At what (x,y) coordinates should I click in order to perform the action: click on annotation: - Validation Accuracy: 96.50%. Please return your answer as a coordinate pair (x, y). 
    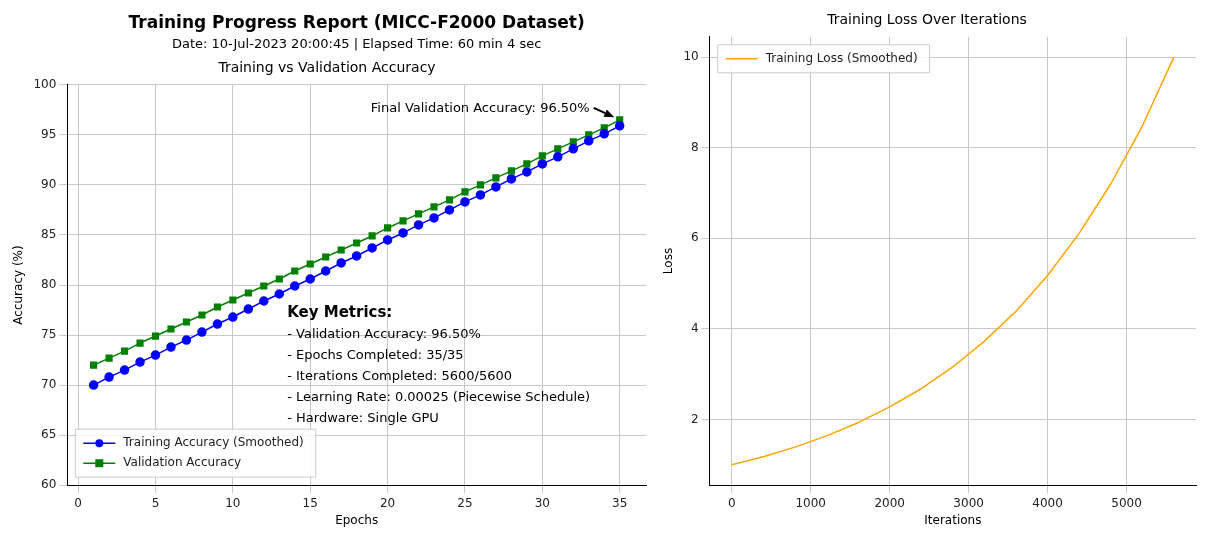
    Looking at the image, I should click on (384, 334).